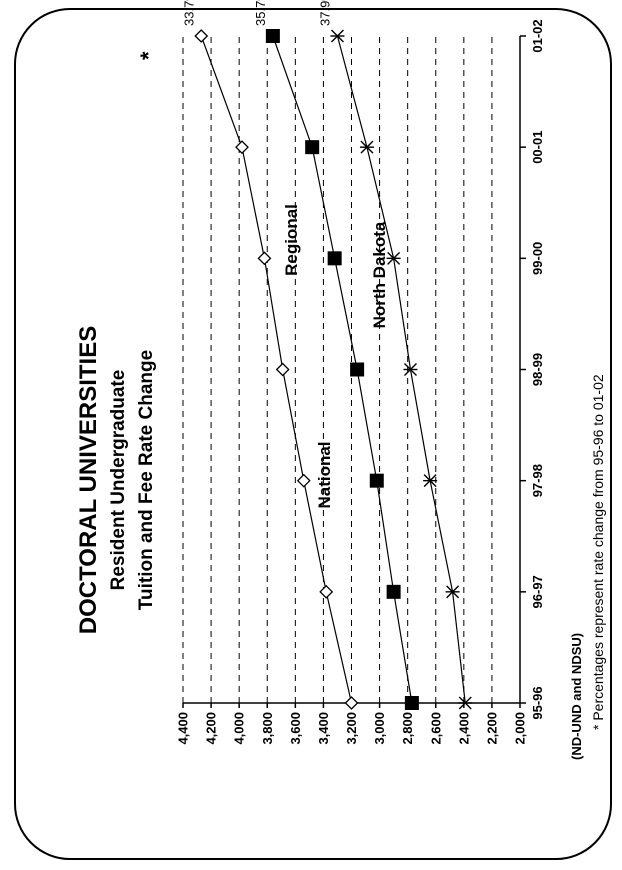 The image size is (622, 870). I want to click on chart-subtitle-line-2: Tuition and Fee Rate Change, so click(146, 480).